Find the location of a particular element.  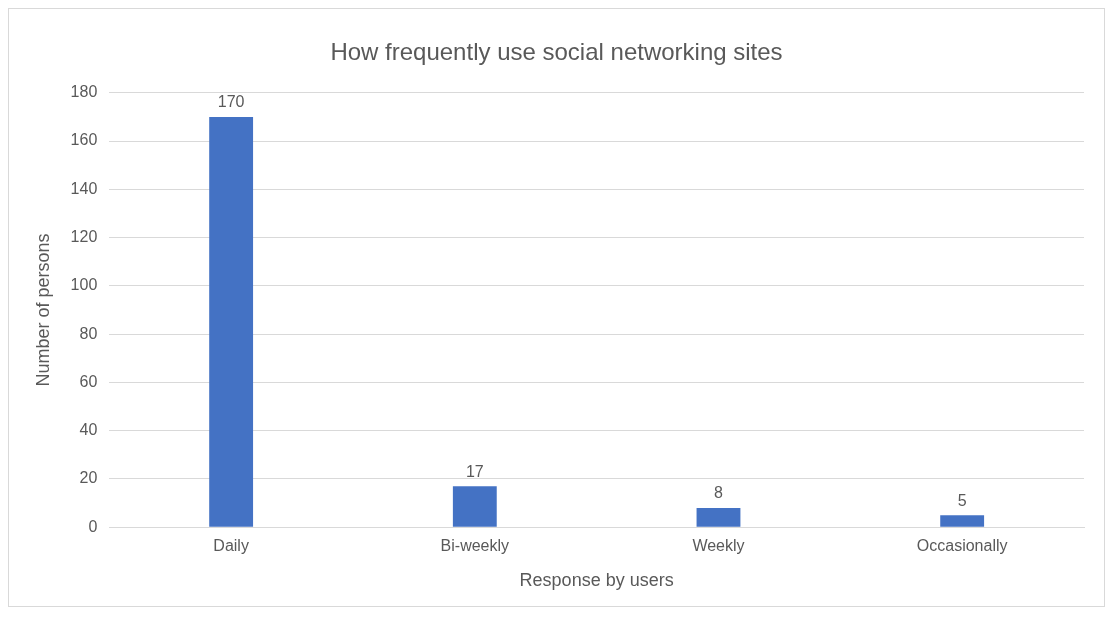

x-tick-label: Occasionally is located at coordinates (962, 546).